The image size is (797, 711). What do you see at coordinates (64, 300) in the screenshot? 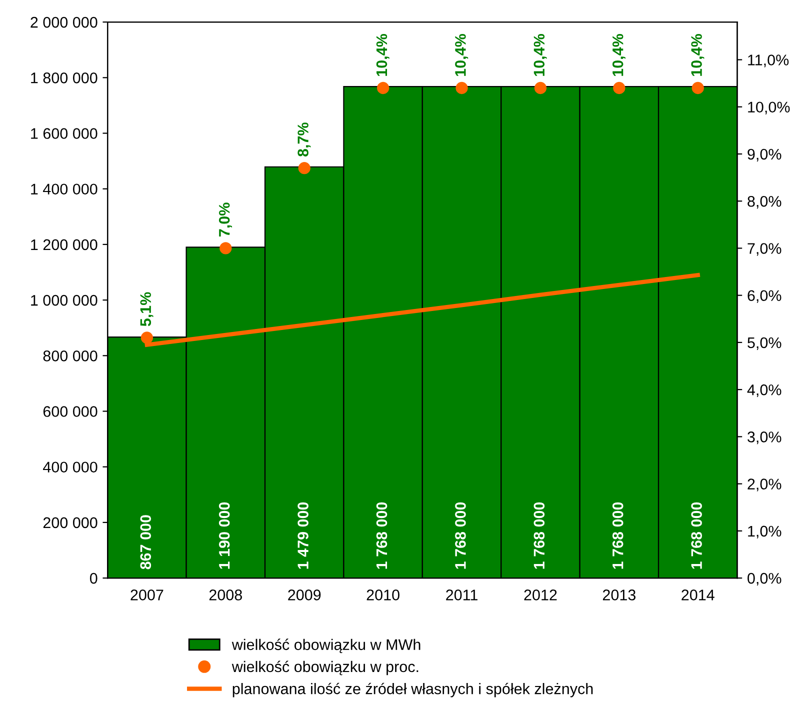
I see `y-tick-label: 1 000 000` at bounding box center [64, 300].